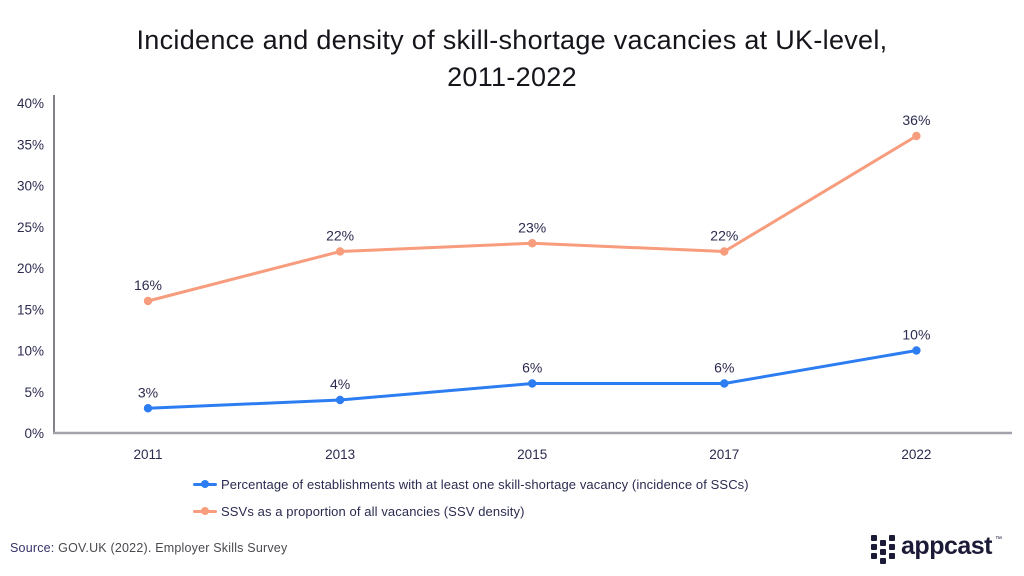  I want to click on chart-title-line2: 2011-2022, so click(512, 77).